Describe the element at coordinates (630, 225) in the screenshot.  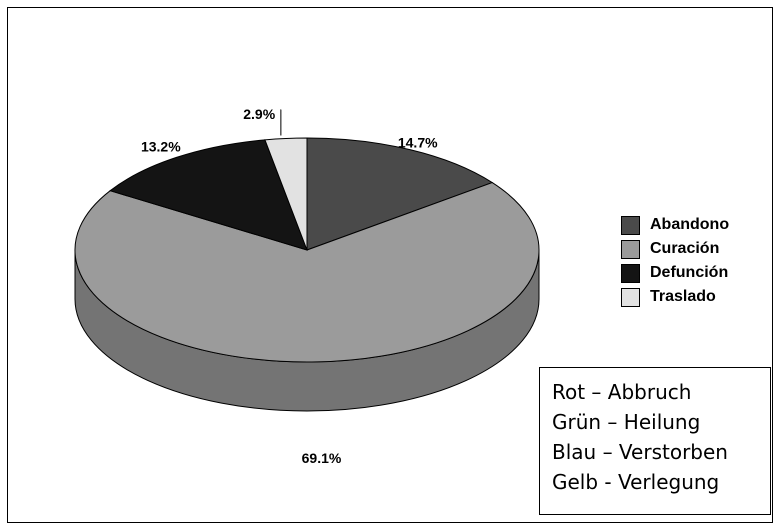
I see `legend-swatch-abandono` at that location.